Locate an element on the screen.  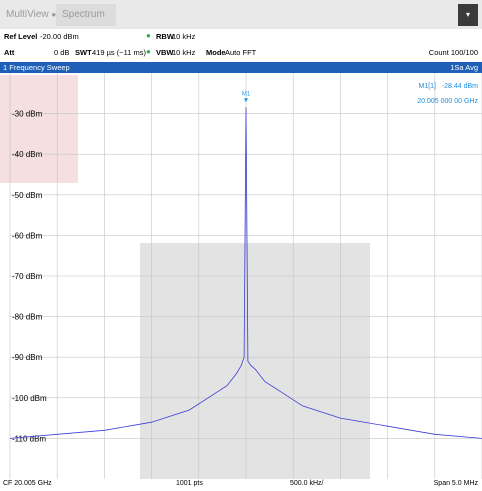
frequency-per-div: 500.0 kHz/ is located at coordinates (307, 483).